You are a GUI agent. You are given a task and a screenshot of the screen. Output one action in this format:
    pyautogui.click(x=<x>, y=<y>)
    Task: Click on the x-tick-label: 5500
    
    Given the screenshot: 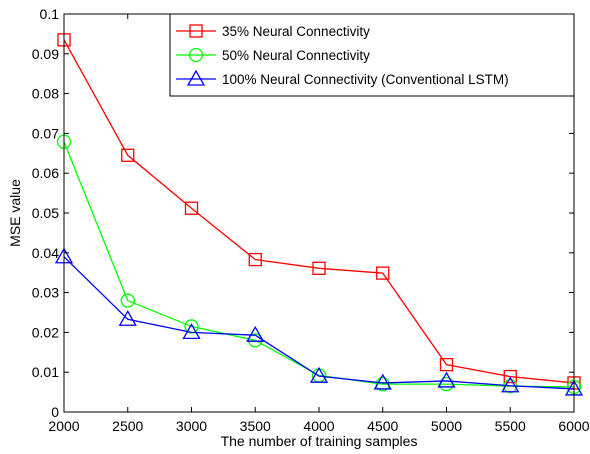 What is the action you would take?
    pyautogui.click(x=510, y=426)
    